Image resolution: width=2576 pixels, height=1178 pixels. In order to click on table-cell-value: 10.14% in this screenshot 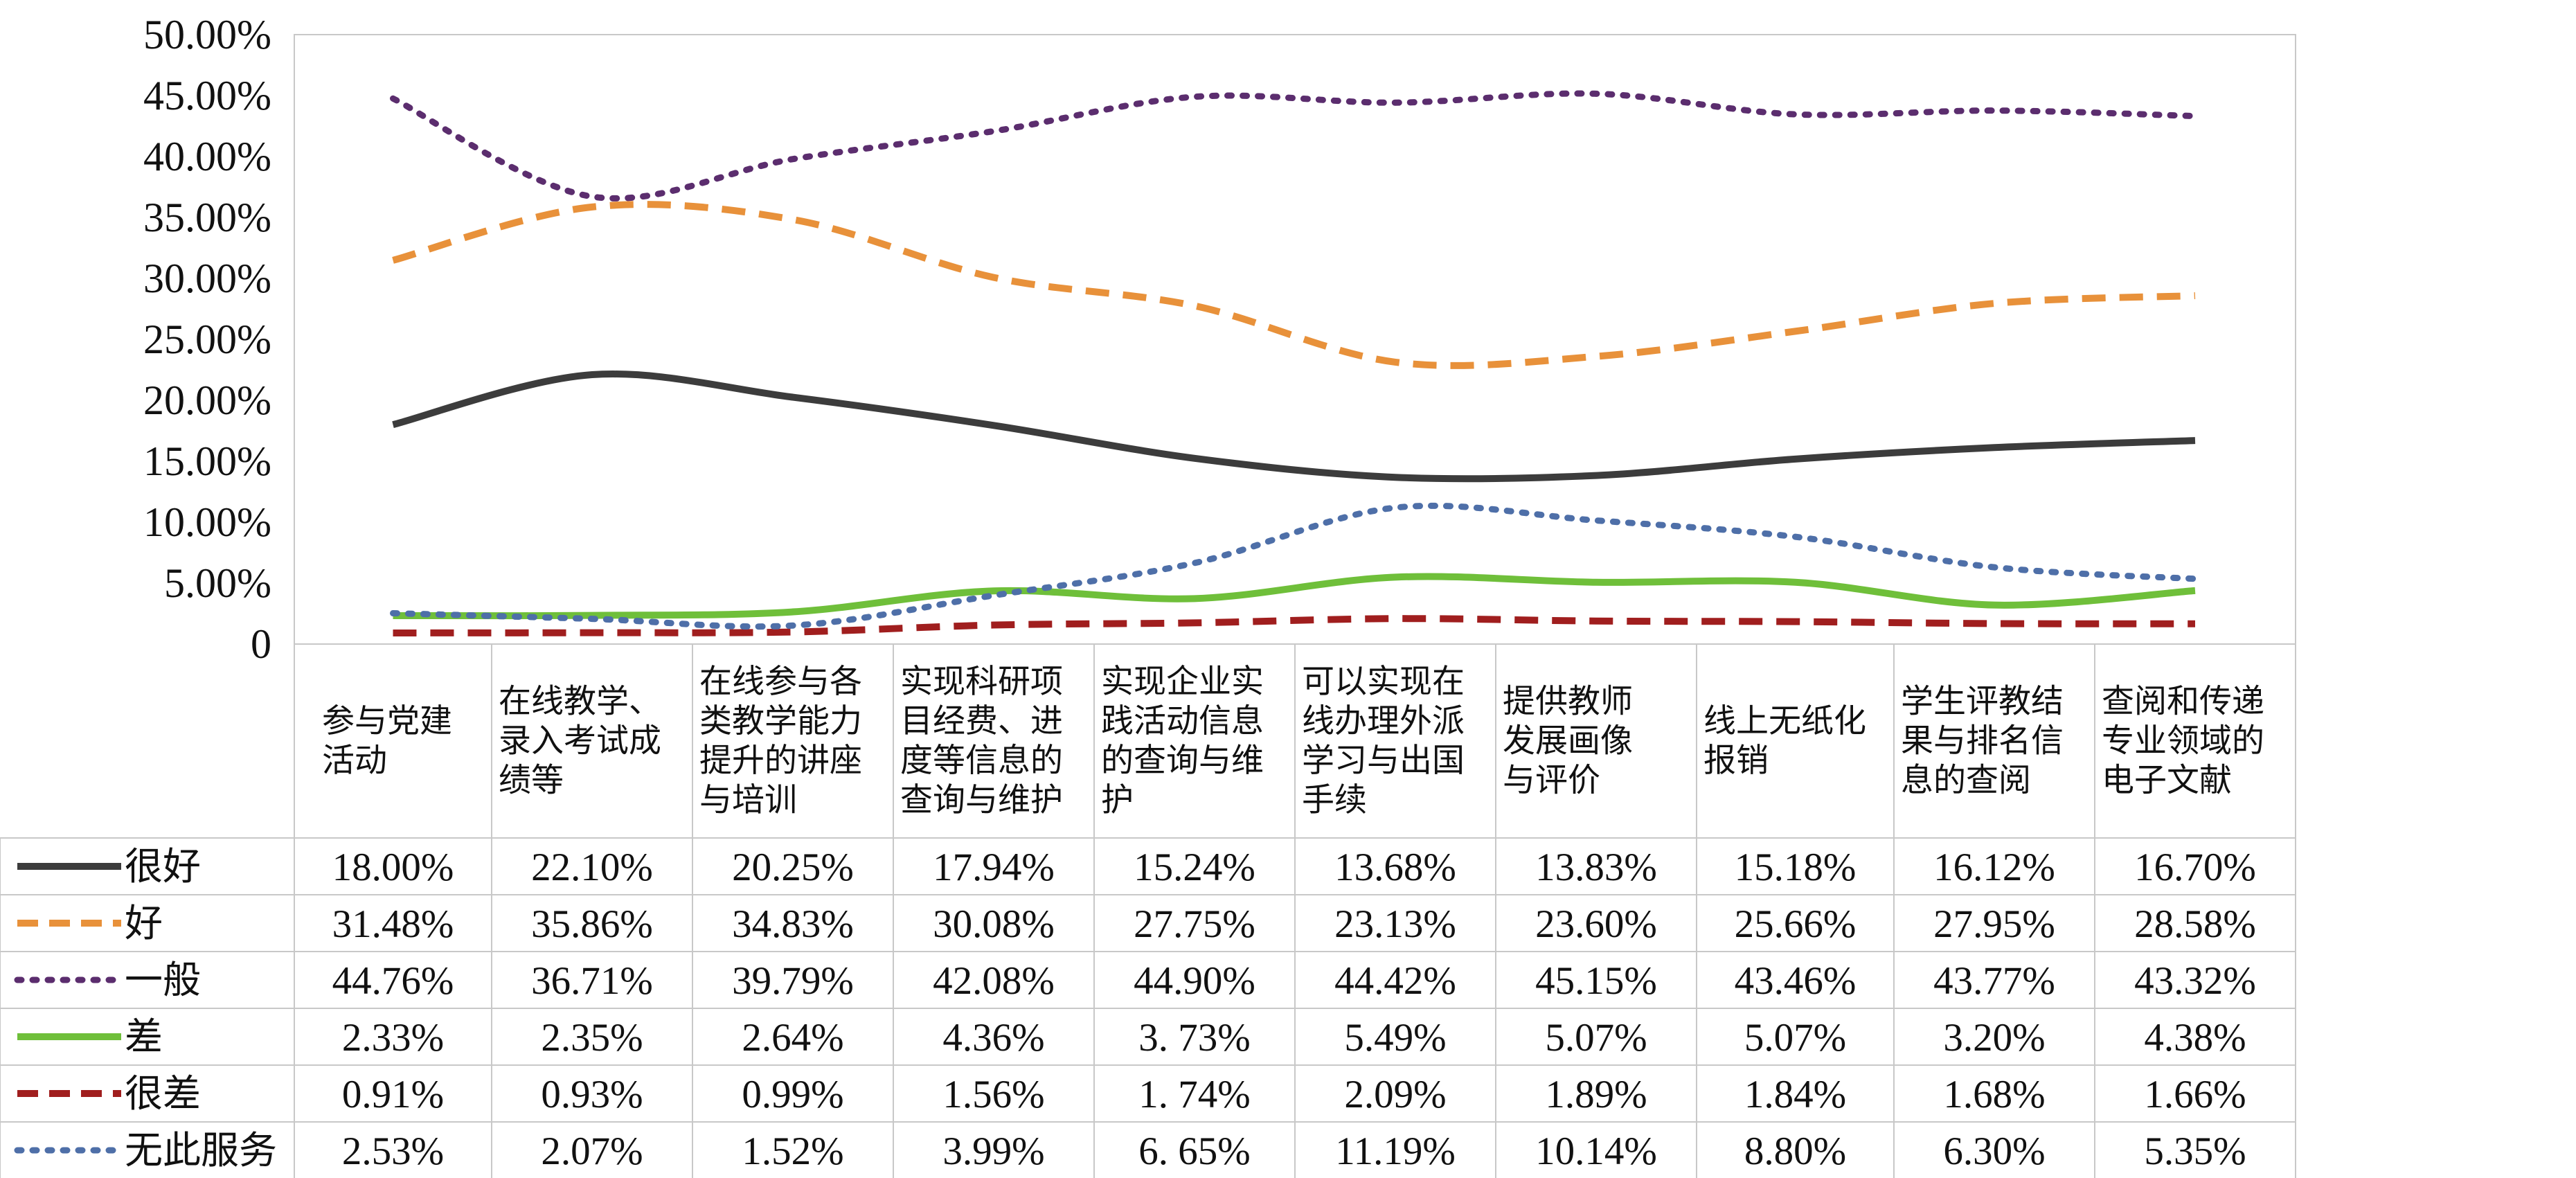, I will do `click(1596, 1152)`.